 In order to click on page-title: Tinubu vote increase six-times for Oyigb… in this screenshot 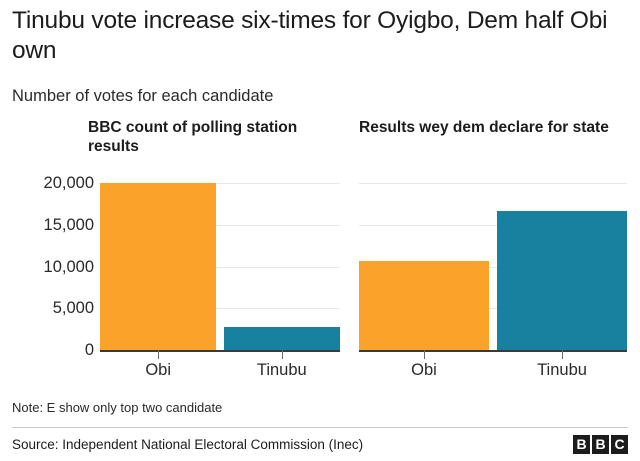, I will do `click(310, 35)`.